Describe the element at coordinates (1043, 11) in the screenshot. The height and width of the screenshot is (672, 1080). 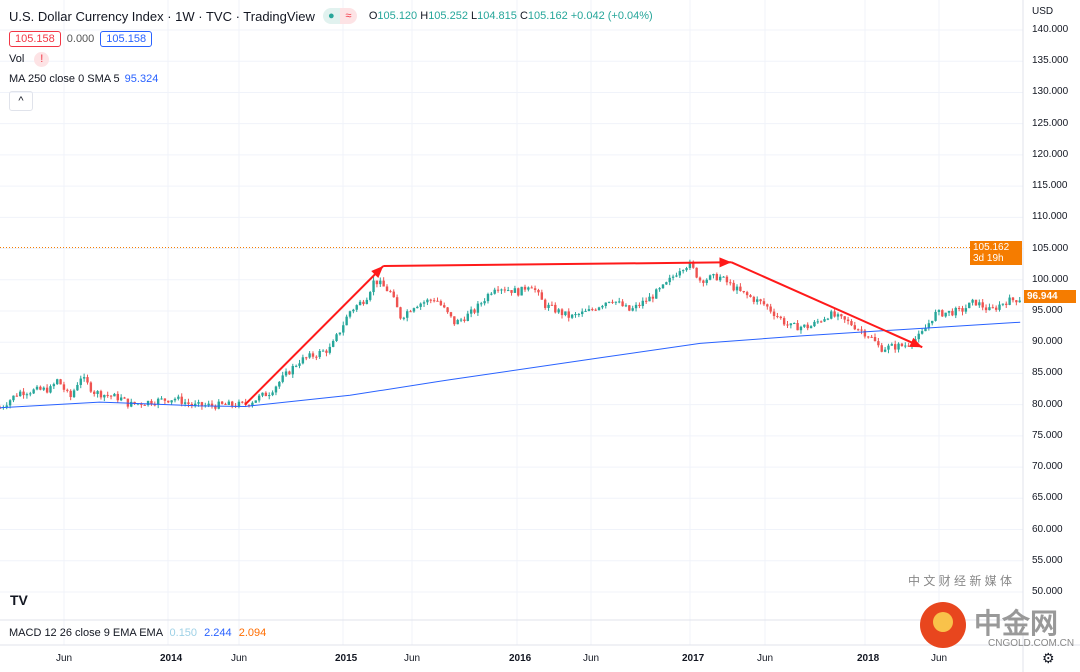
I see `currency-label: USD` at that location.